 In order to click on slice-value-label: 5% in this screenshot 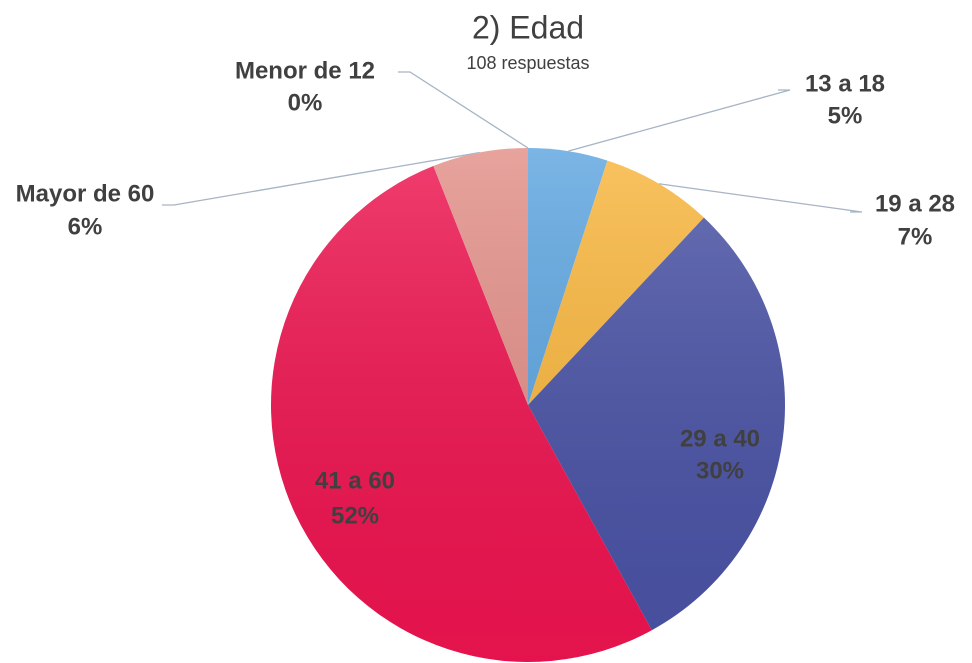, I will do `click(845, 115)`.